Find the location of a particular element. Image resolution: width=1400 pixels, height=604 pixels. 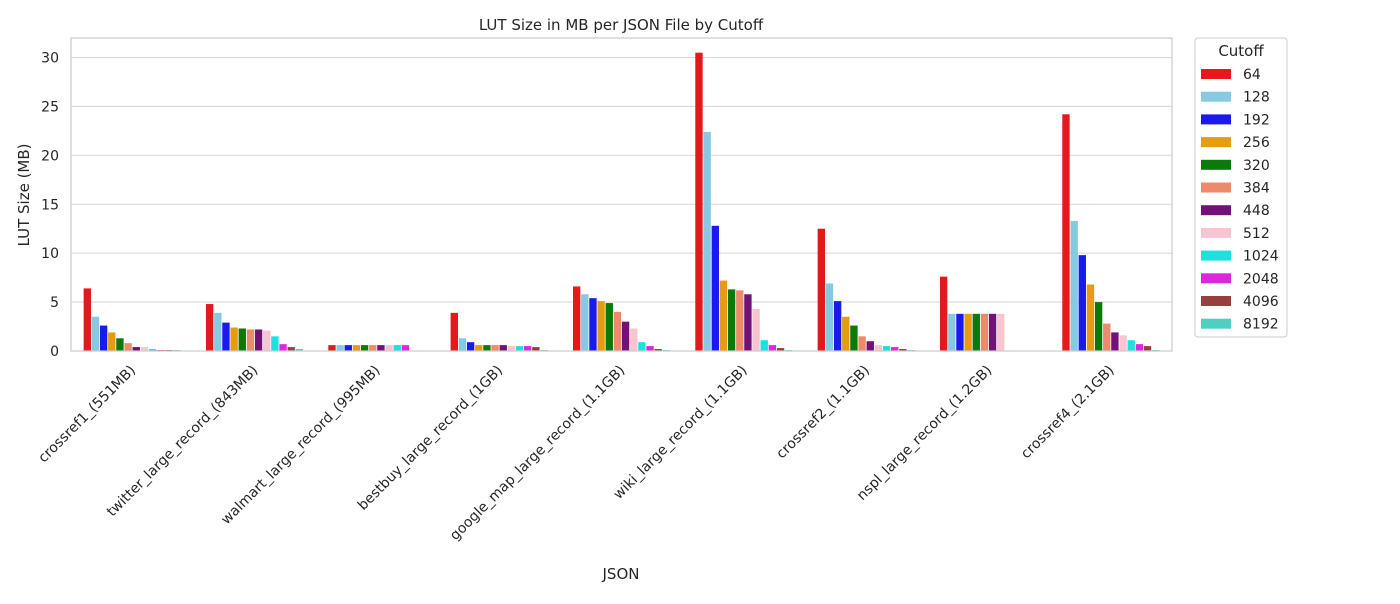

y-tick-label: 5 is located at coordinates (54, 303).